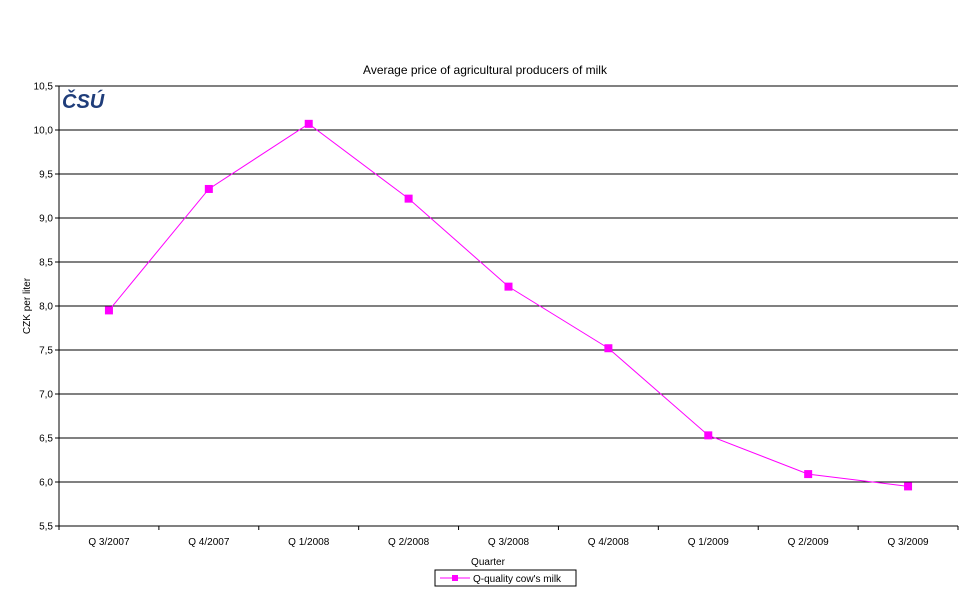 The height and width of the screenshot is (603, 970). I want to click on x-tick-label: Q 3/2008, so click(509, 542).